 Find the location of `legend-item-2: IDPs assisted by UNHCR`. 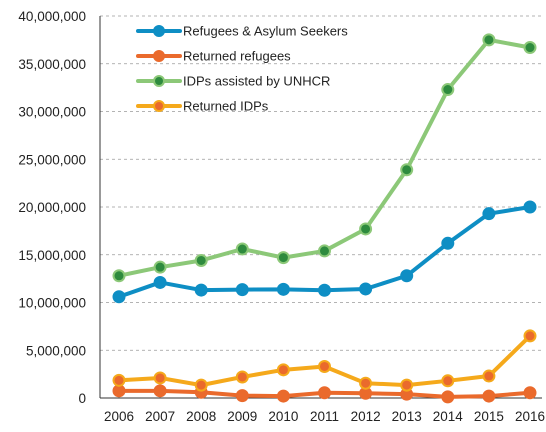

legend-item-2: IDPs assisted by UNHCR is located at coordinates (233, 81).